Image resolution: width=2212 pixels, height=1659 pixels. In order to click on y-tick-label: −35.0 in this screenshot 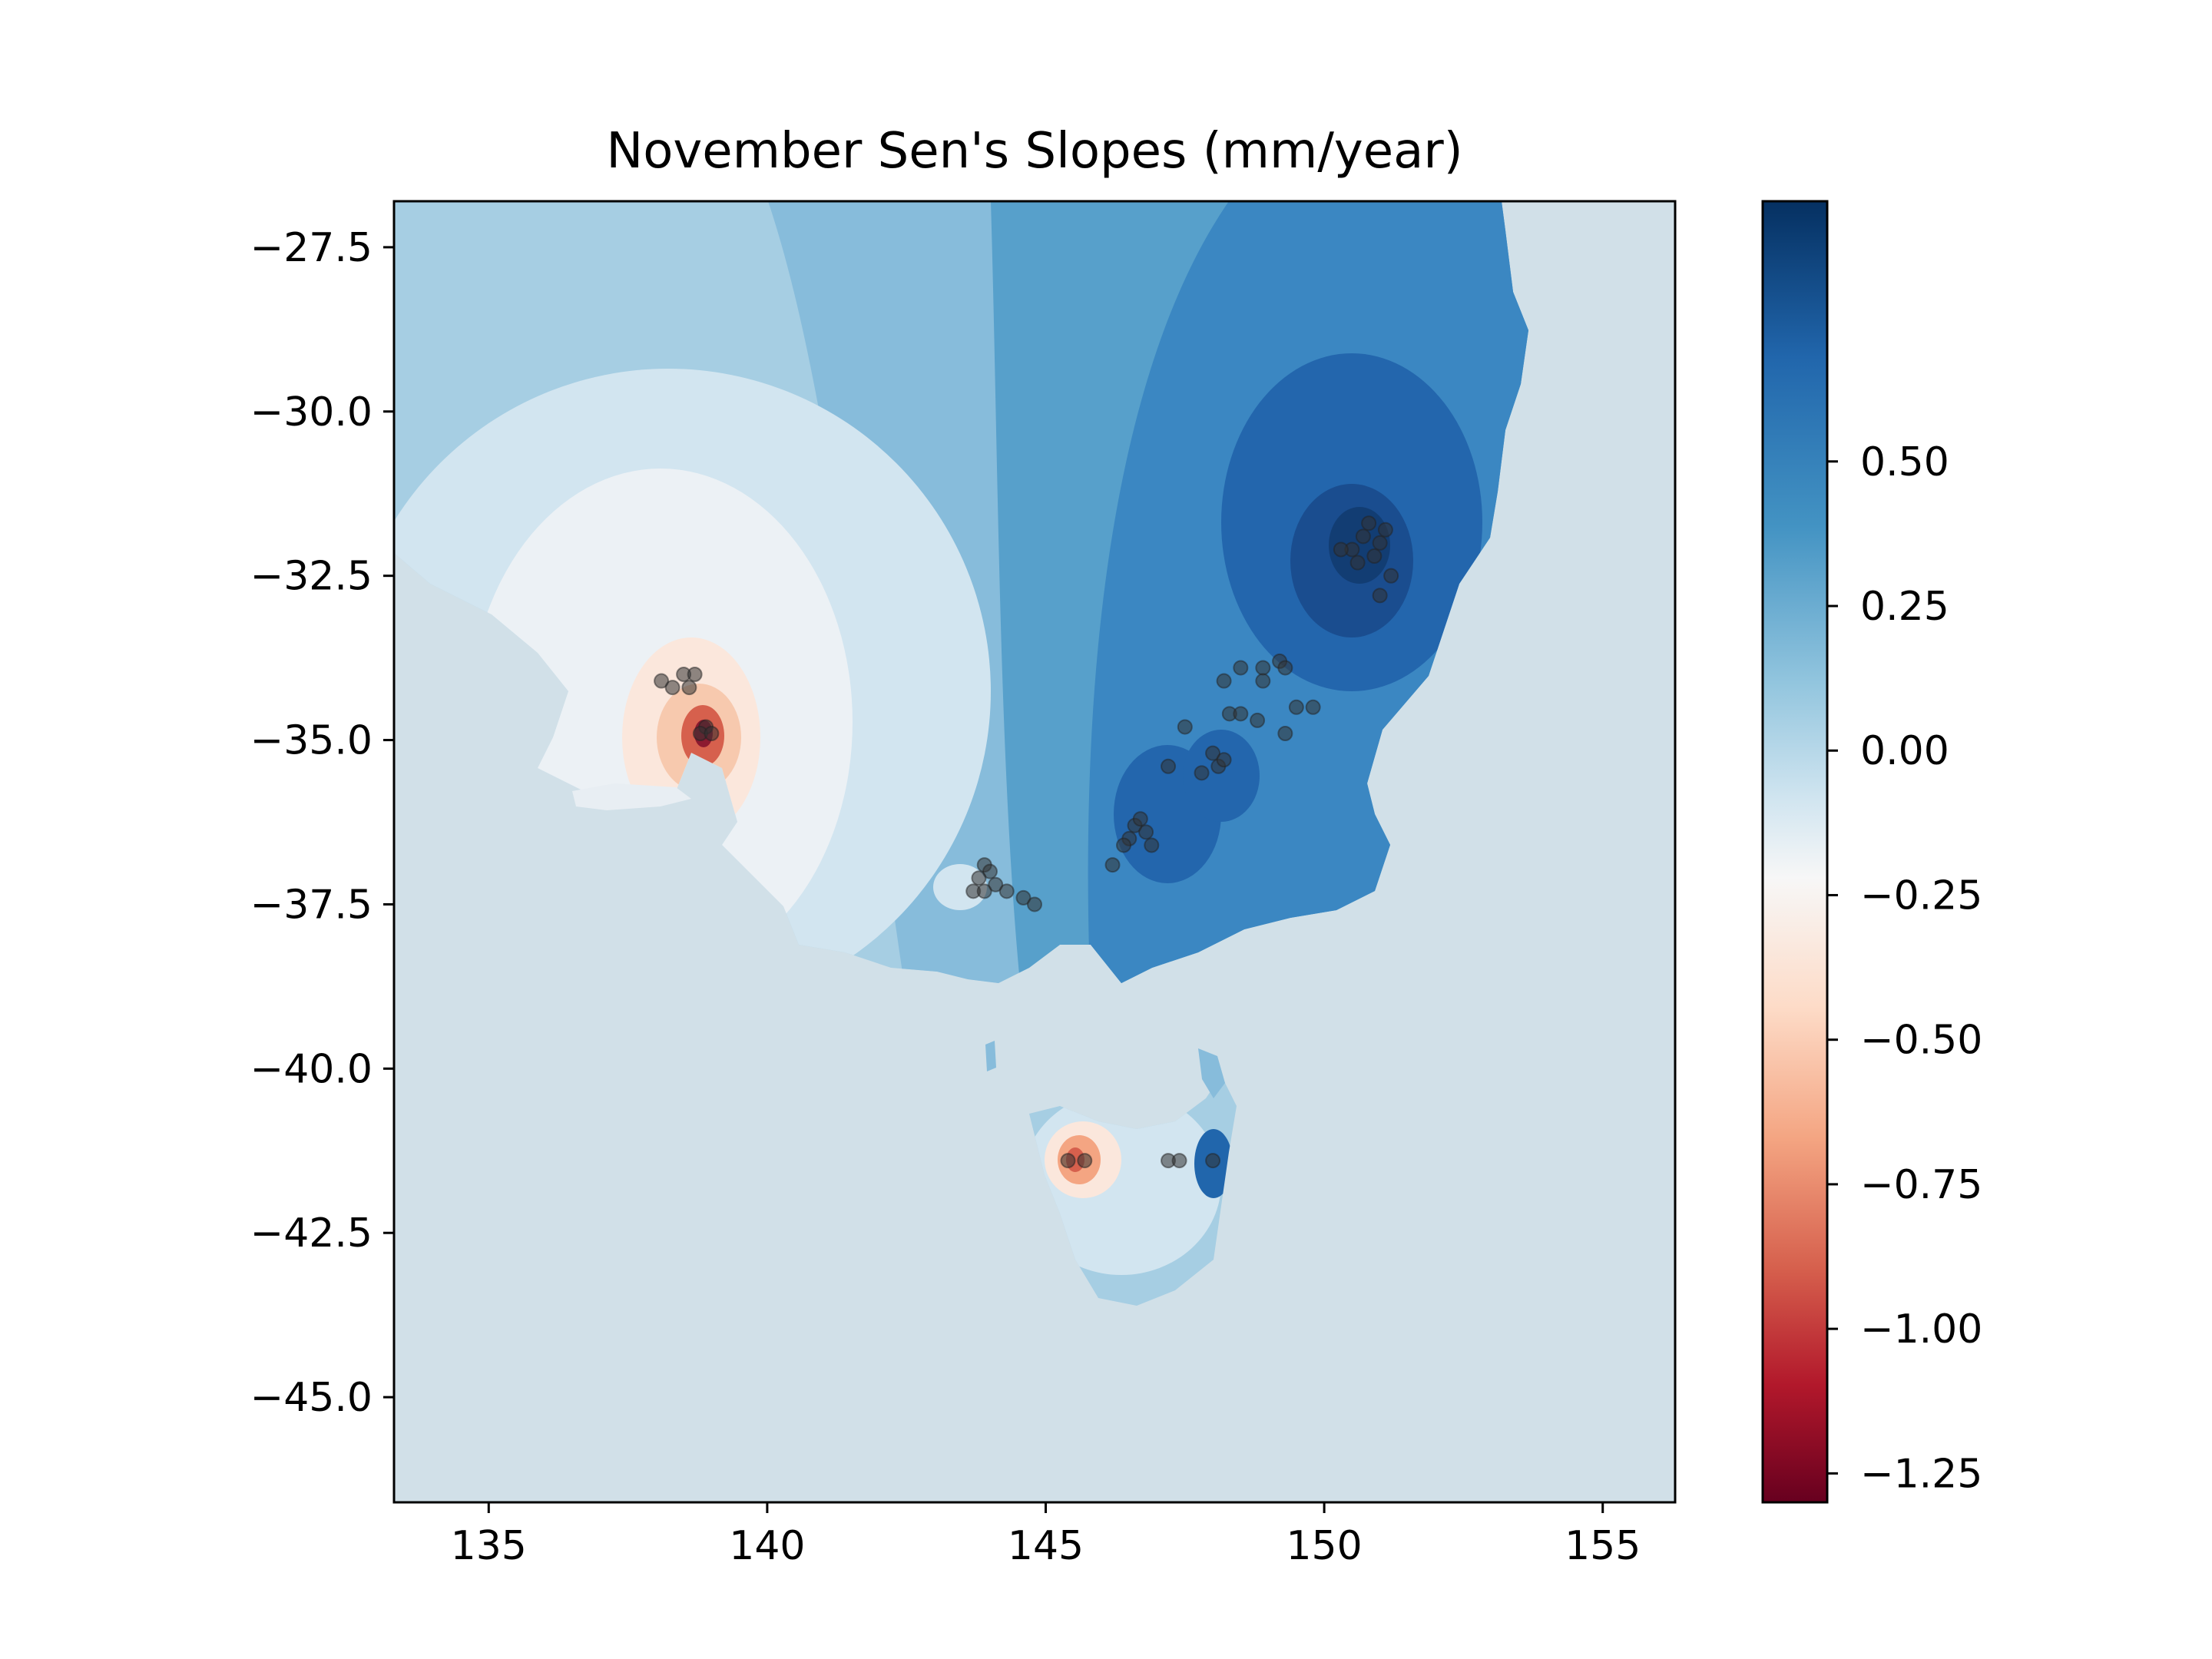, I will do `click(311, 741)`.